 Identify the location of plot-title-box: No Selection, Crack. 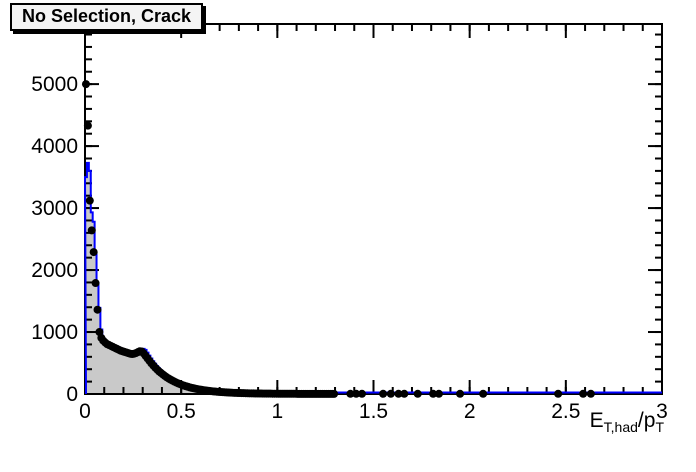
(107, 17).